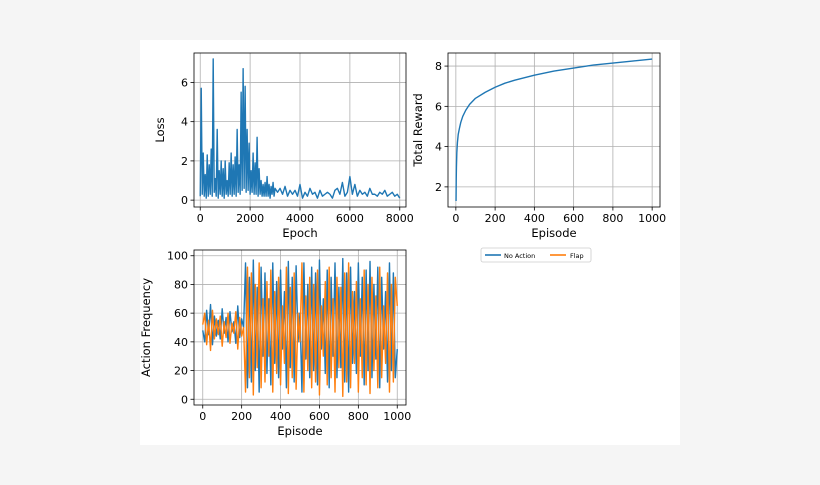  I want to click on action-x-tick-label: 1000, so click(397, 416).